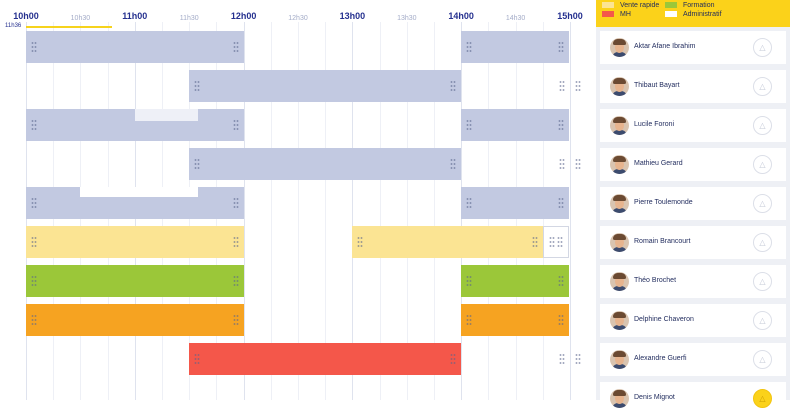 This screenshot has width=790, height=415. I want to click on employee-card: Aktar Afane Ibrahim △, so click(693, 47).